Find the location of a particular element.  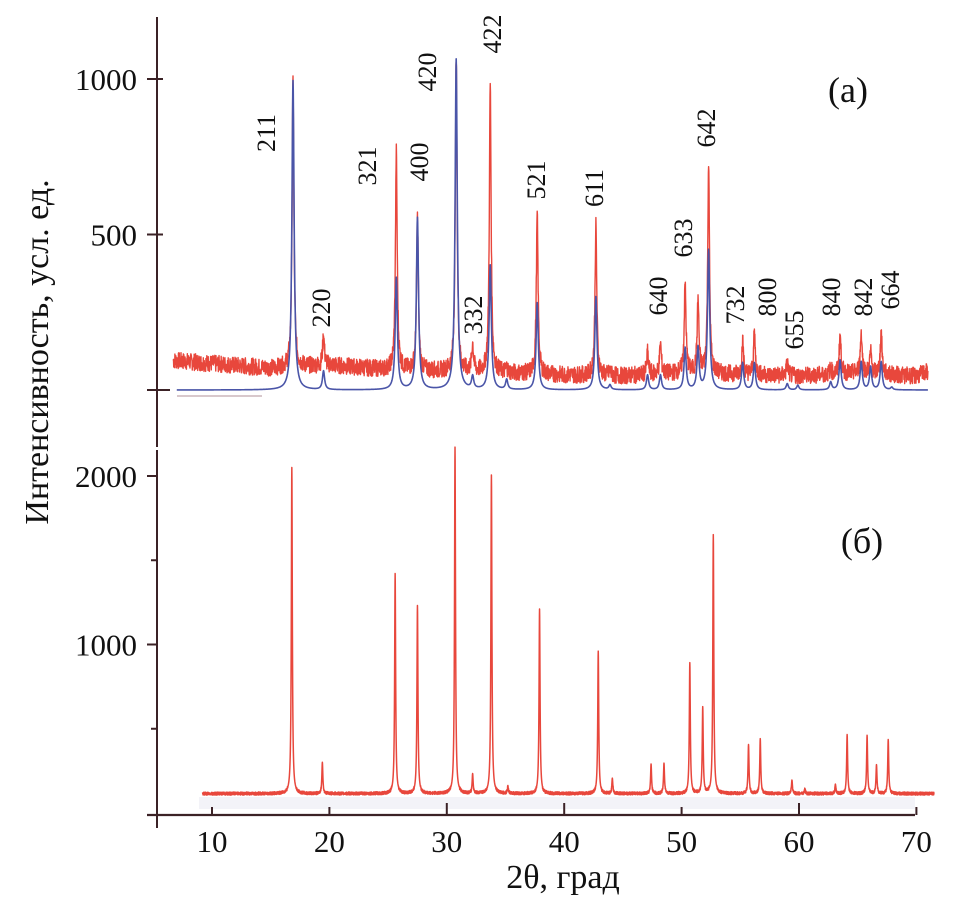

x-tick-label: 60 is located at coordinates (799, 841).